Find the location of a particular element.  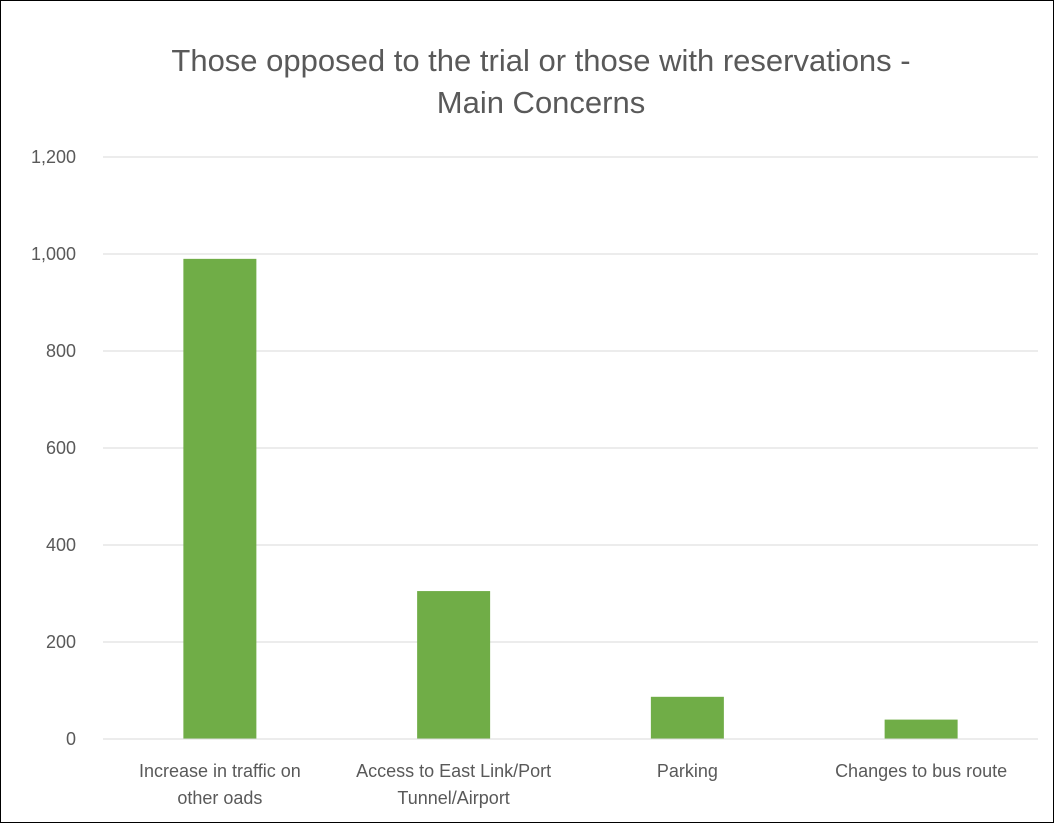

category-label-2: Access to East Link/Port is located at coordinates (453, 771).